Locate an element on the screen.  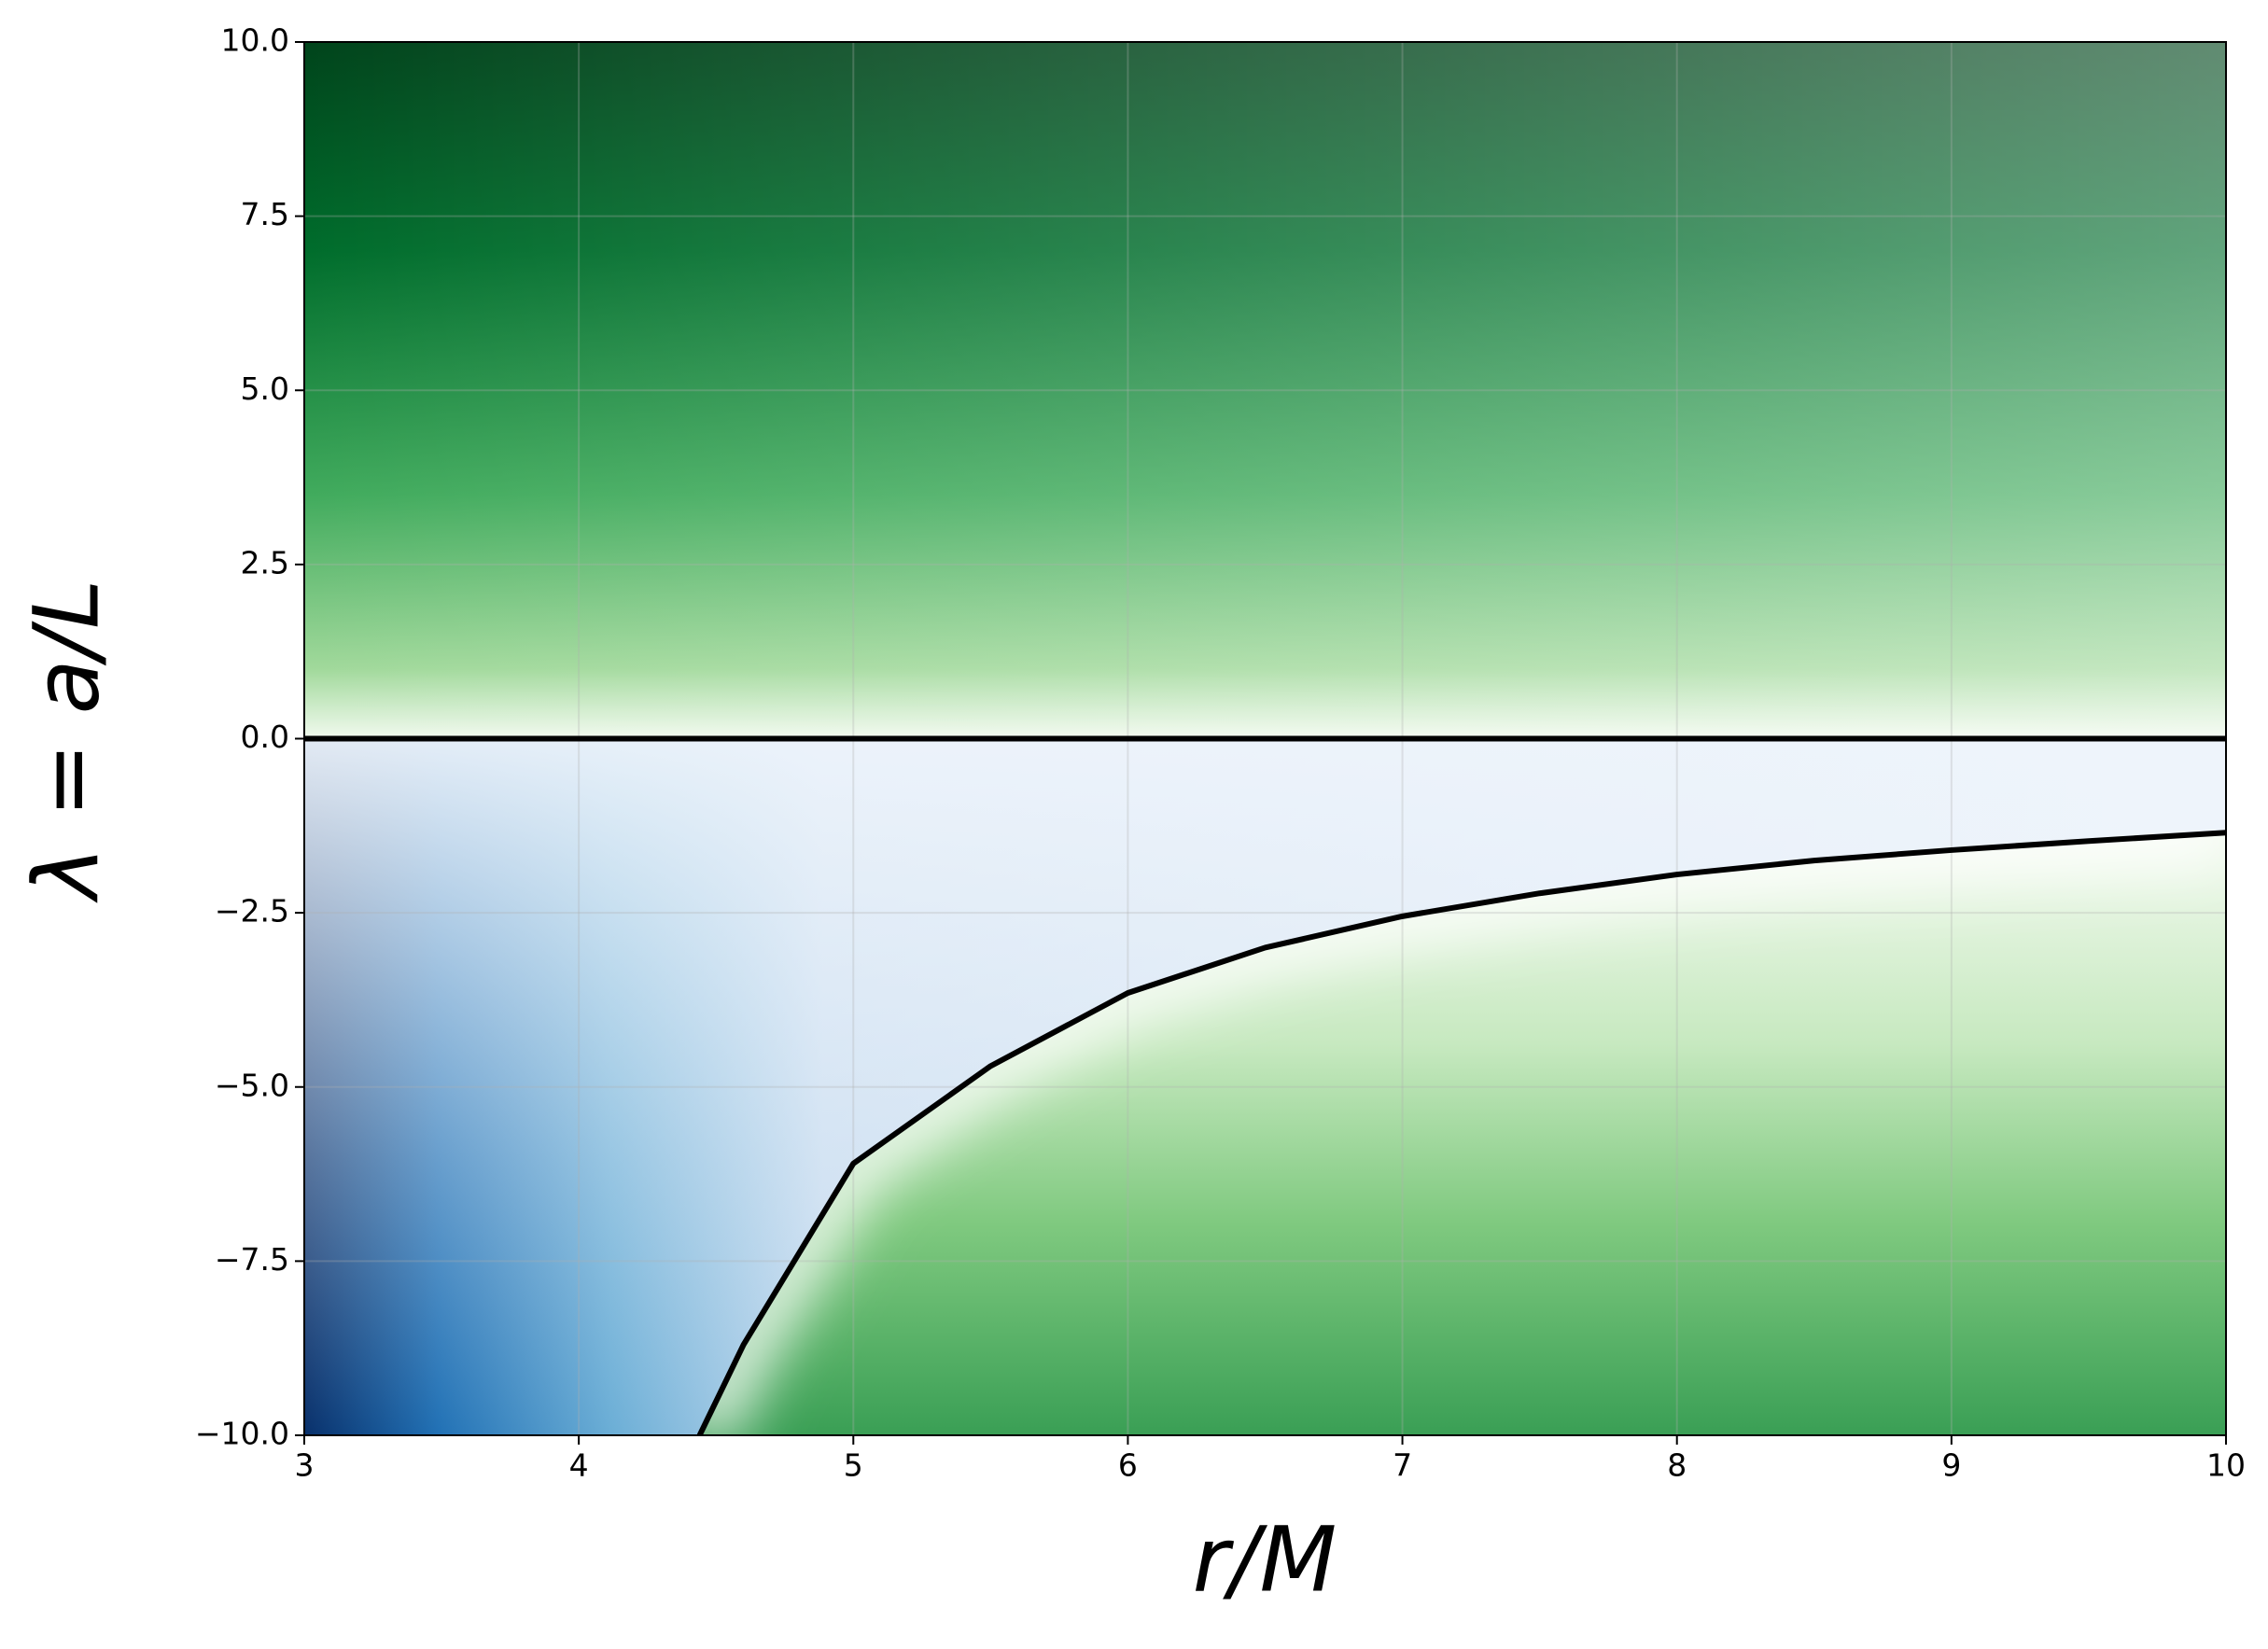
x-tick-label: 4 is located at coordinates (579, 1465).